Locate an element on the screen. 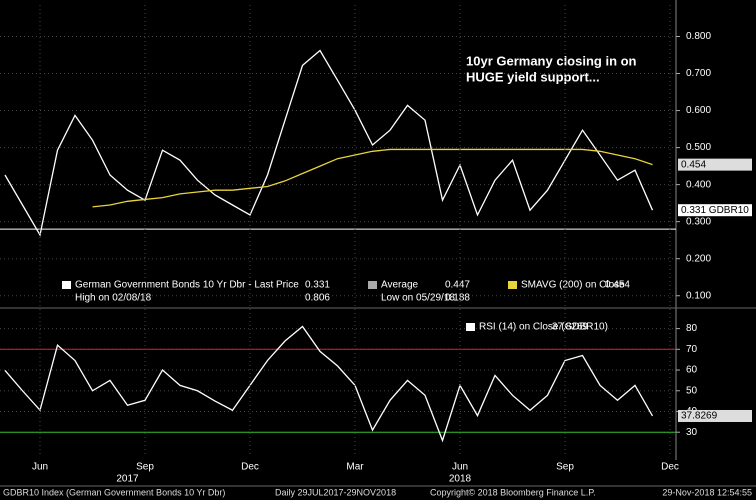 This screenshot has height=500, width=756. x-tick-label: Mar is located at coordinates (355, 467).